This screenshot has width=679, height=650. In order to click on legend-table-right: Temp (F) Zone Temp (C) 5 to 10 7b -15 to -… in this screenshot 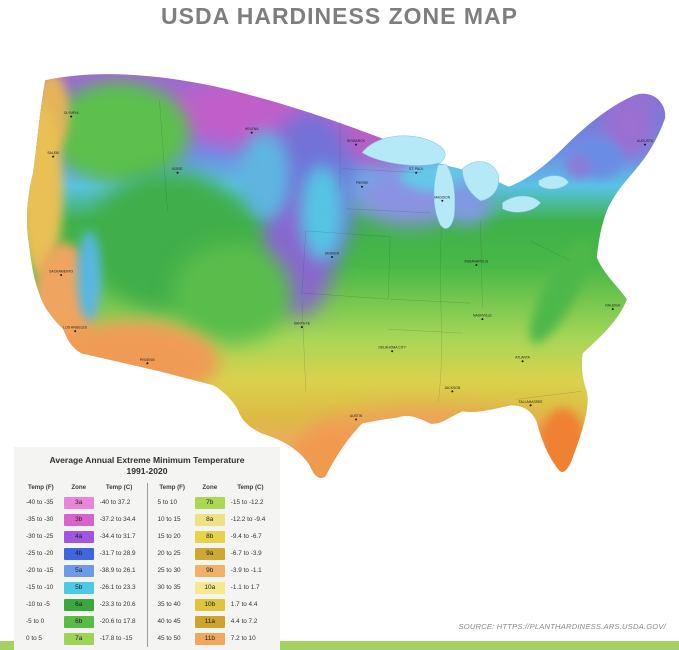, I will do `click(213, 565)`.